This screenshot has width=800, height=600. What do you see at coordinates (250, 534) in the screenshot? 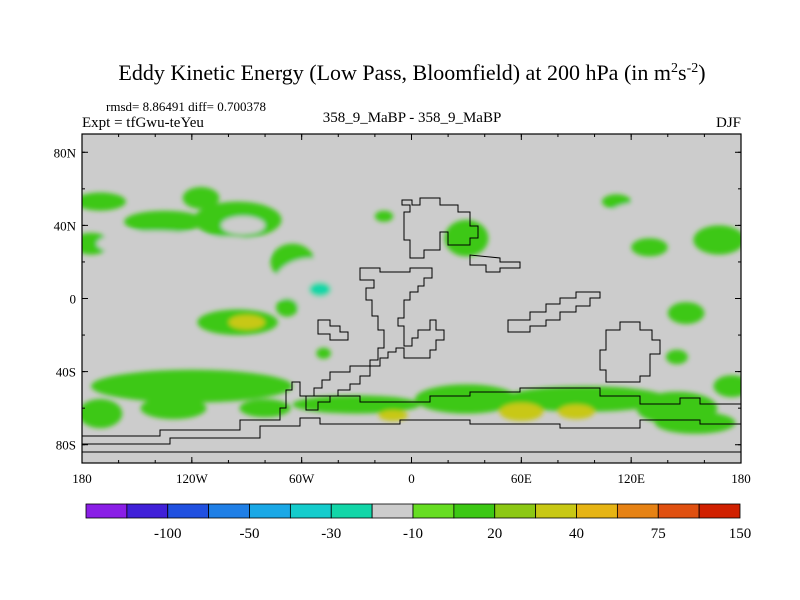
I see `colorbar-label-1: -50` at bounding box center [250, 534].